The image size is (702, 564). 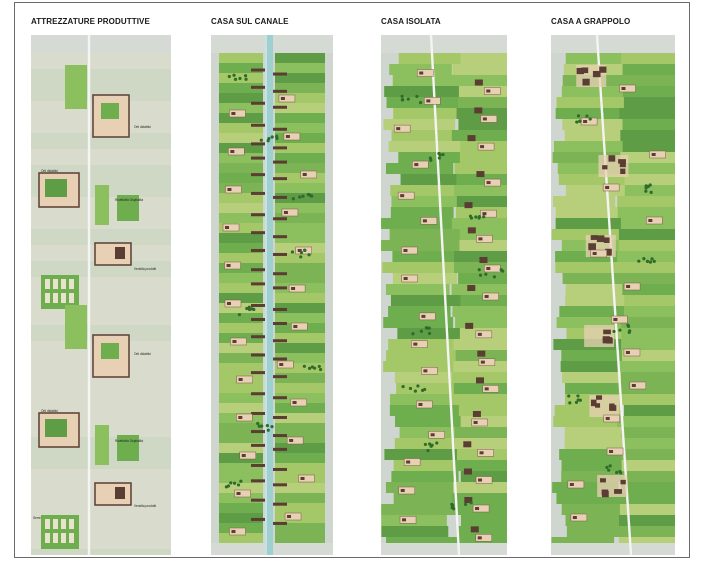 I want to click on label-orti-didattici-3: Orti didattici, so click(x=142, y=354).